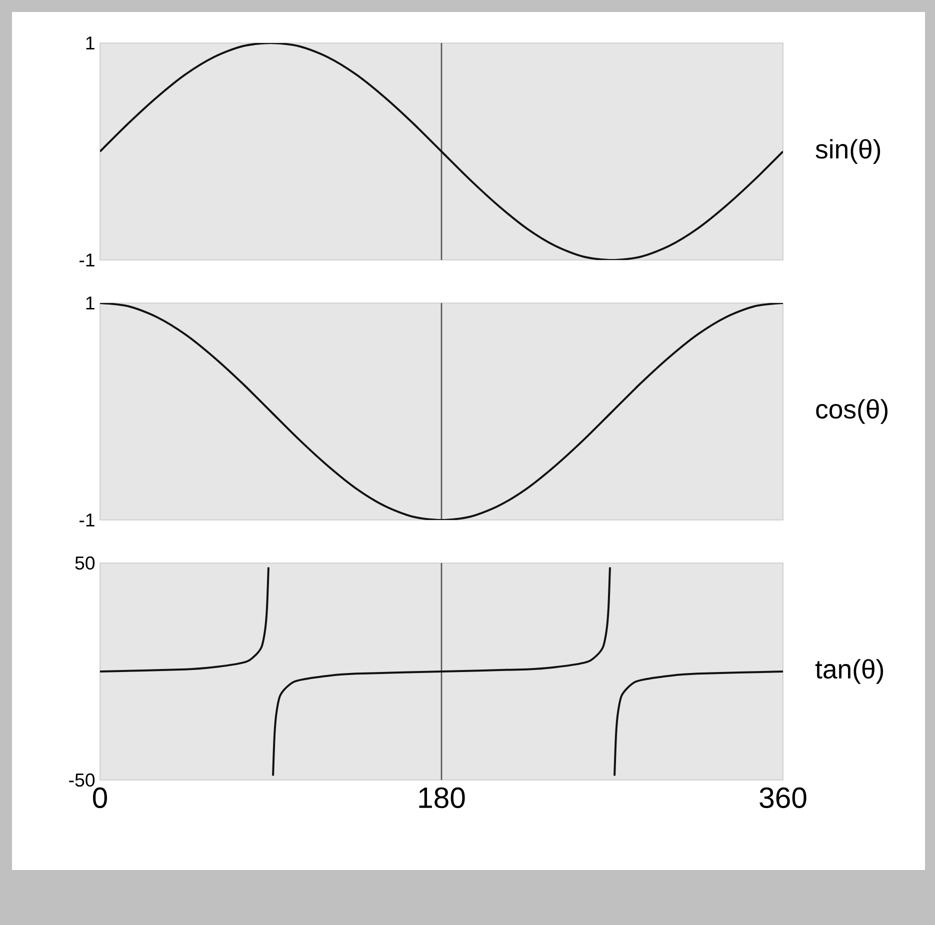 This screenshot has height=925, width=935. What do you see at coordinates (848, 151) in the screenshot?
I see `y-axis-title: sin(θ)` at bounding box center [848, 151].